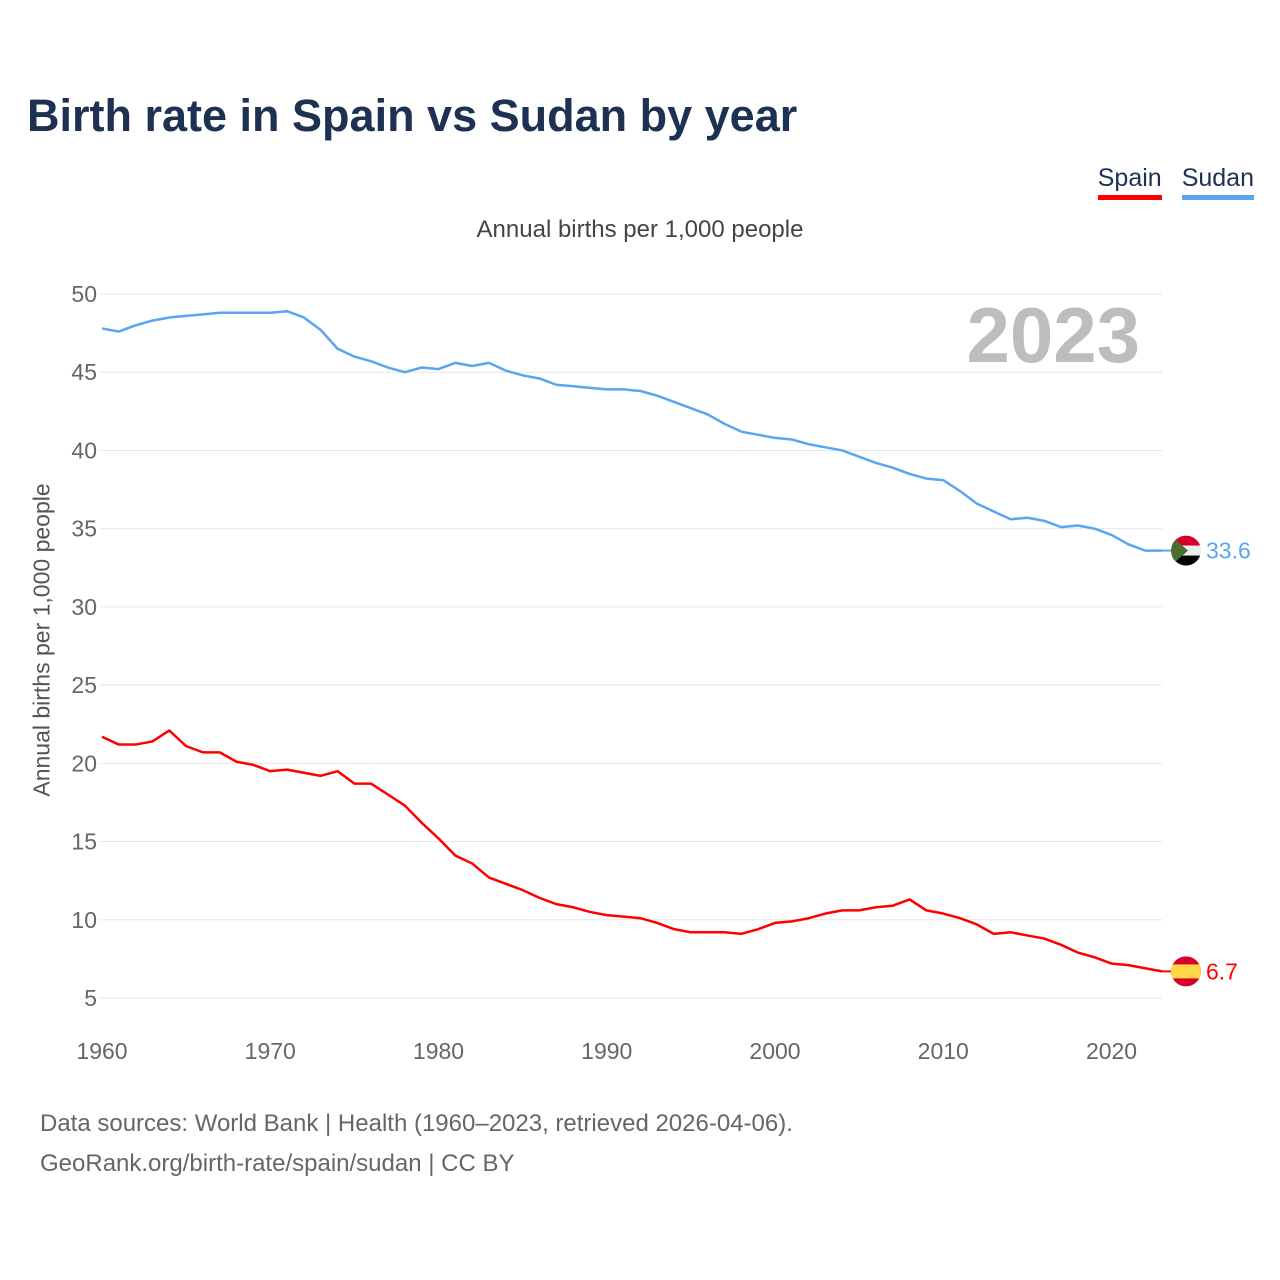  Describe the element at coordinates (640, 229) in the screenshot. I see `chart-subtitle: Annual births per 1,000 people` at that location.